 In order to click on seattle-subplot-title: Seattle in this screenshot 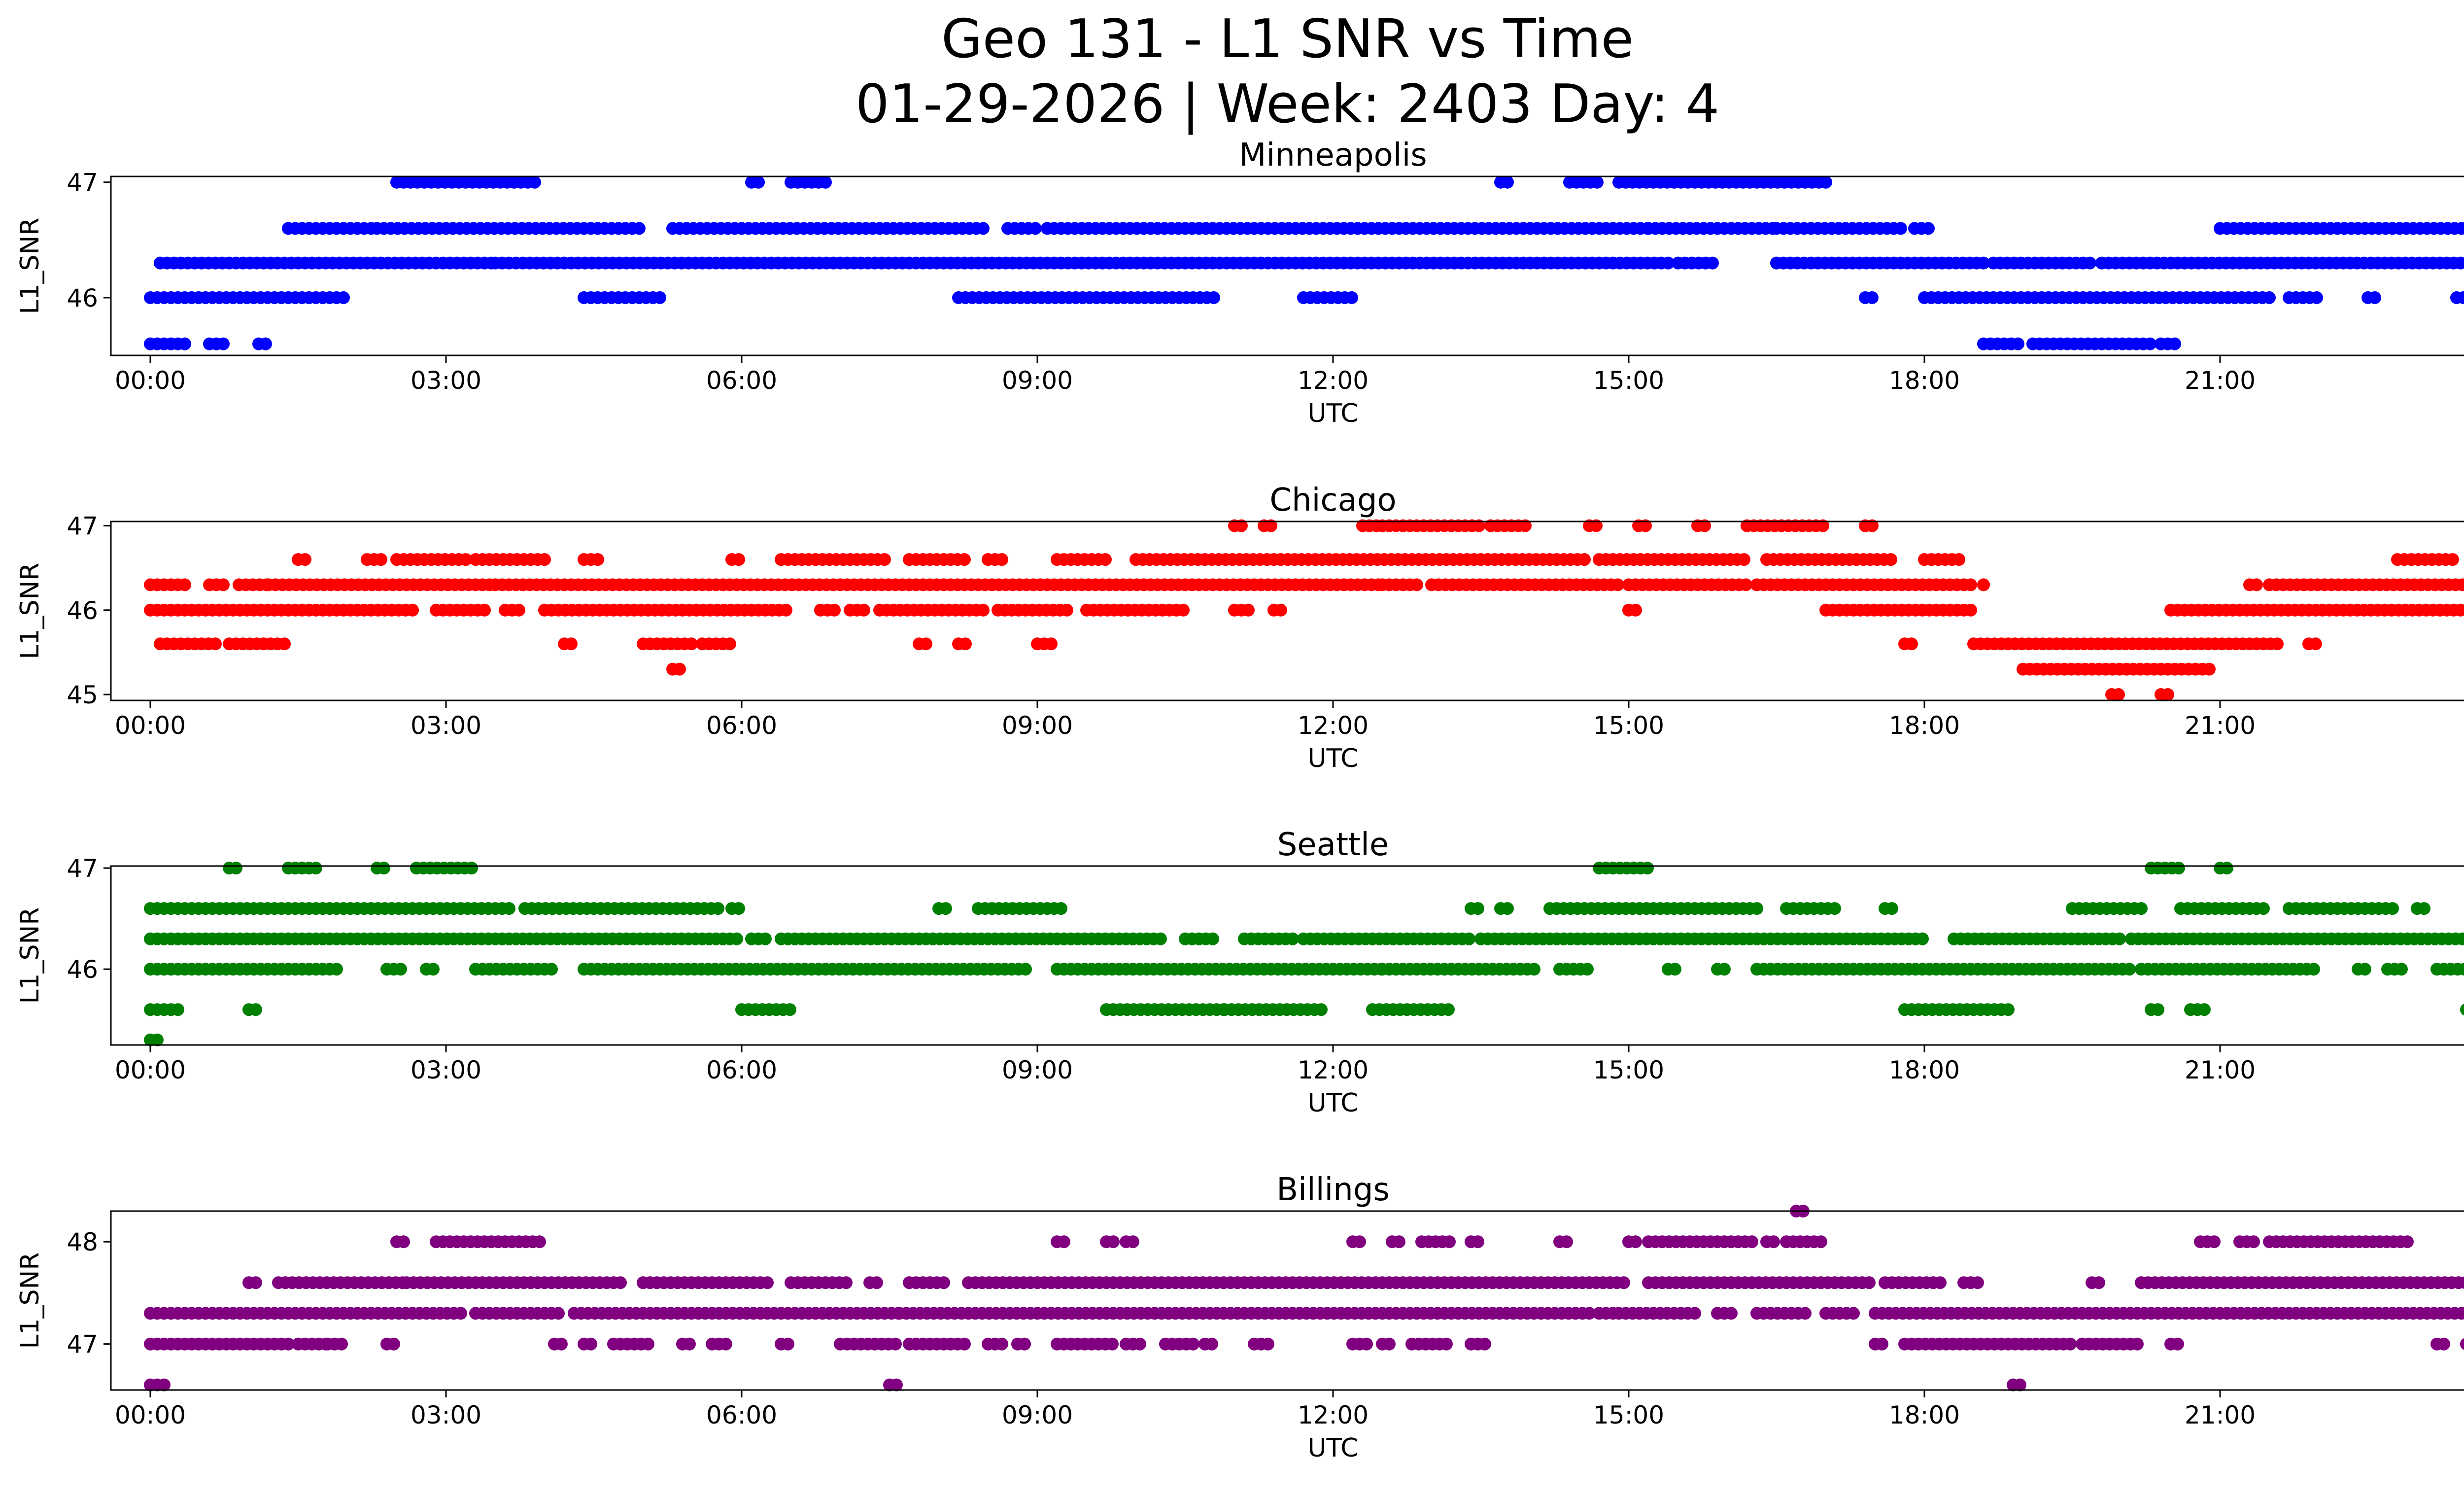, I will do `click(1333, 845)`.